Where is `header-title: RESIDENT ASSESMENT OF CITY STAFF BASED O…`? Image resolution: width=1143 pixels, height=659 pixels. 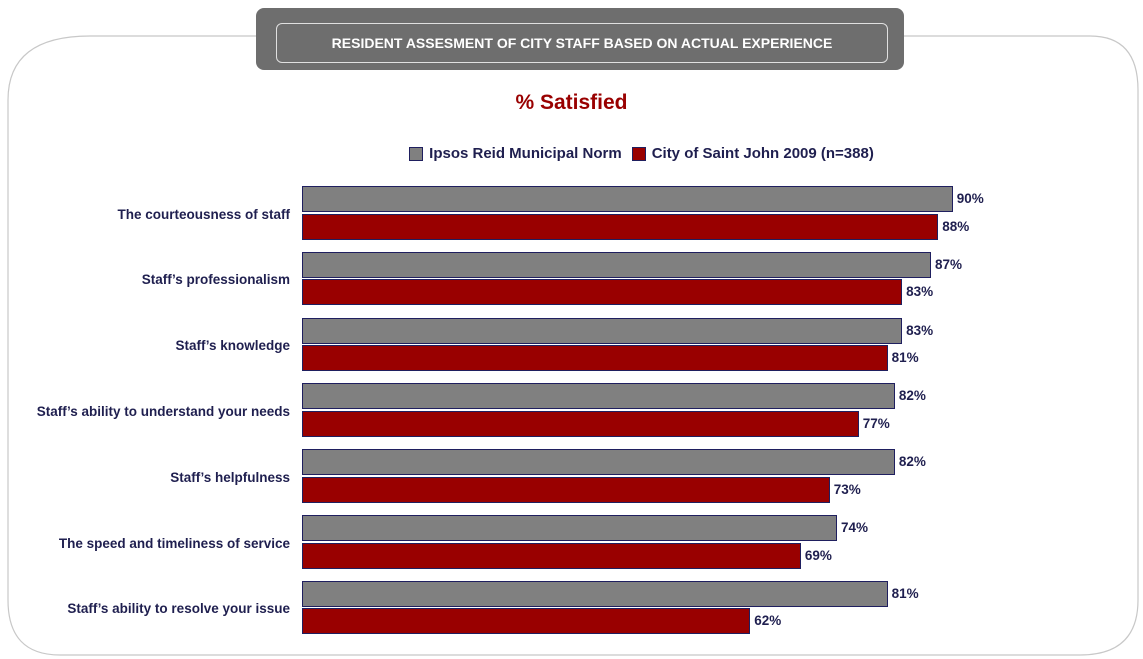 header-title: RESIDENT ASSESMENT OF CITY STAFF BASED O… is located at coordinates (582, 43).